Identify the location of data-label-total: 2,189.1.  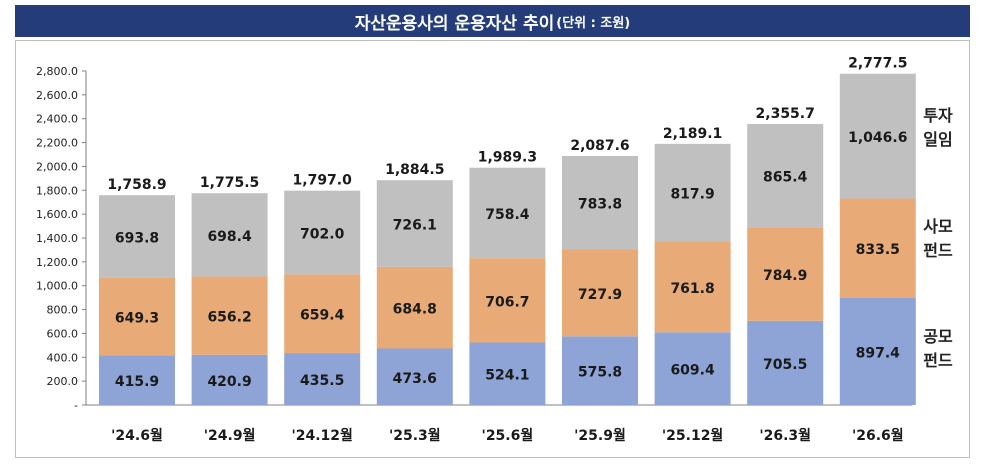
(692, 134).